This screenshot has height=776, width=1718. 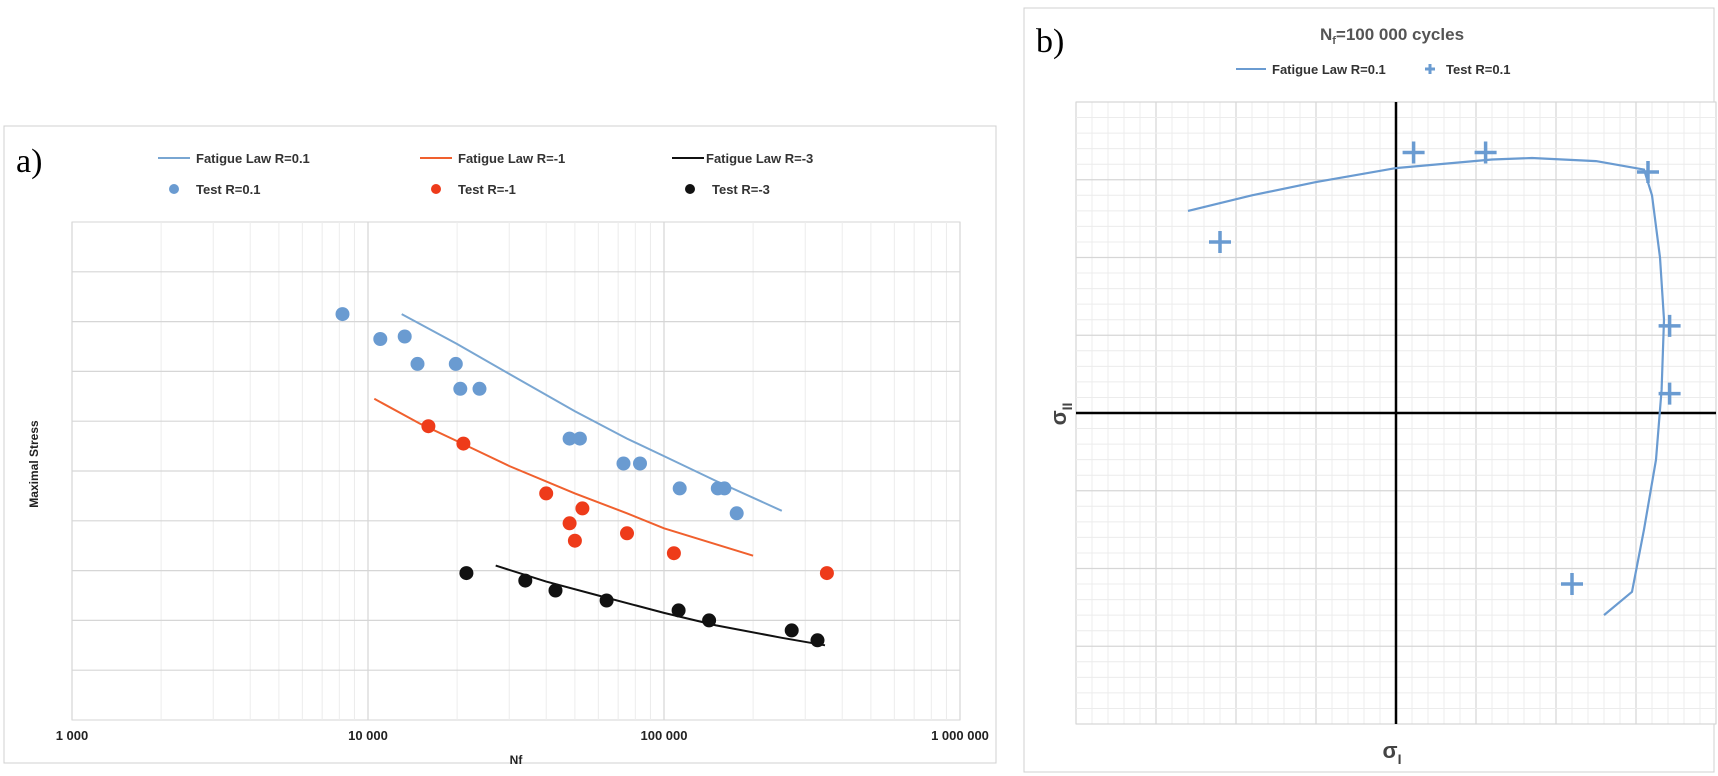 I want to click on chart-title-b: Nf=100 000 cycles, so click(x=1392, y=36).